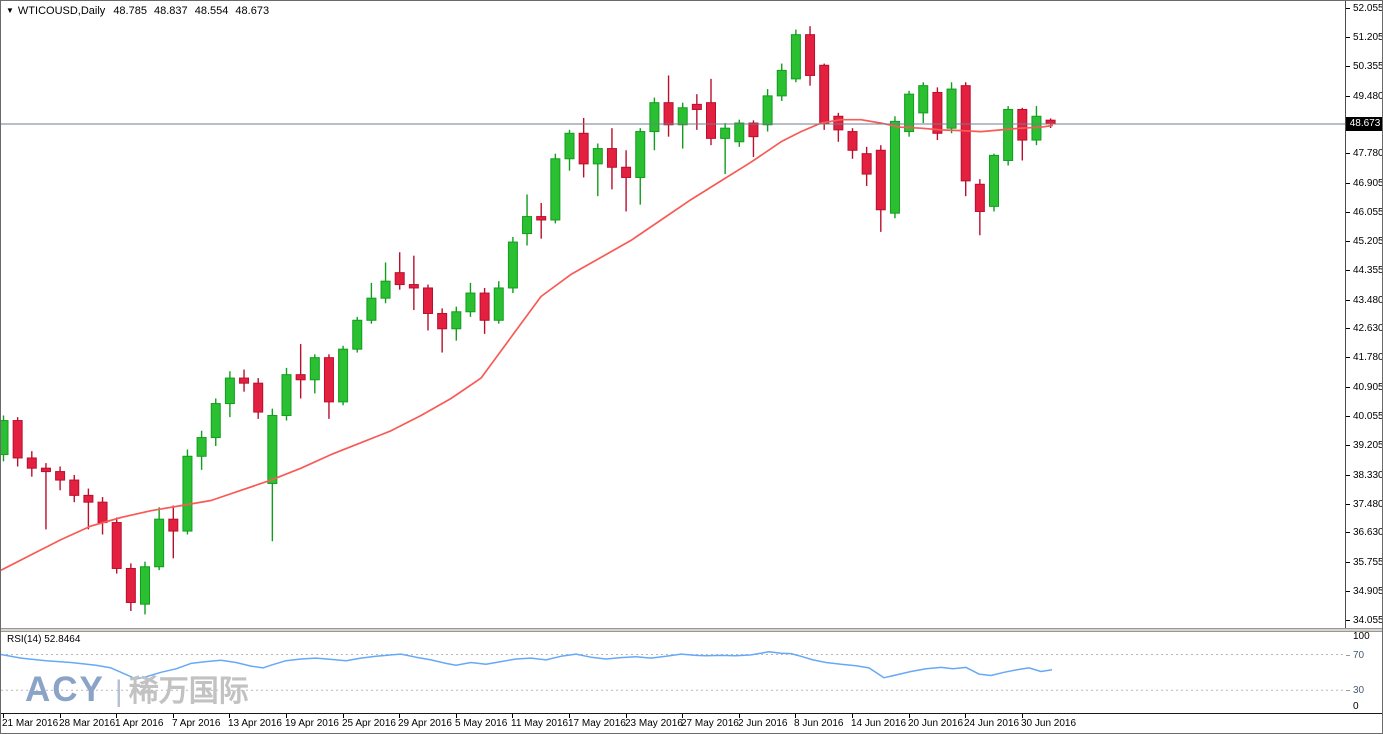 The image size is (1383, 734). I want to click on date-label: 17 May 2016, so click(597, 723).